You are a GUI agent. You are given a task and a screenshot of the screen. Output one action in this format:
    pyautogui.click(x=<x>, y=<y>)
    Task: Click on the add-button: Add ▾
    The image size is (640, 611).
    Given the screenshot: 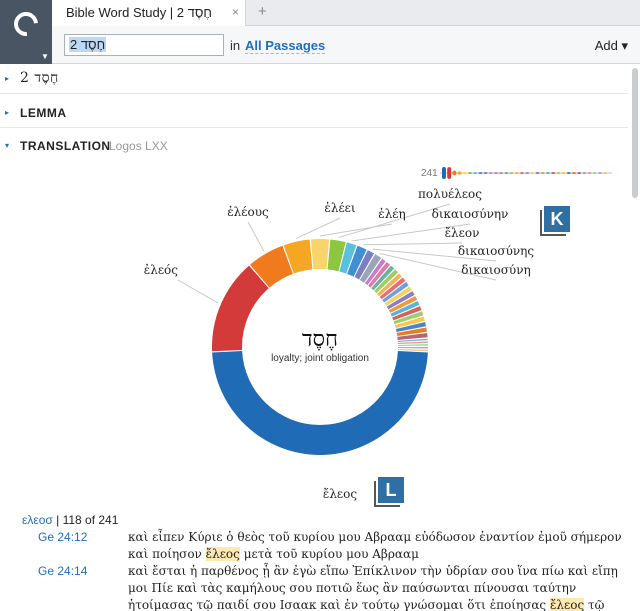 What is the action you would take?
    pyautogui.click(x=611, y=45)
    